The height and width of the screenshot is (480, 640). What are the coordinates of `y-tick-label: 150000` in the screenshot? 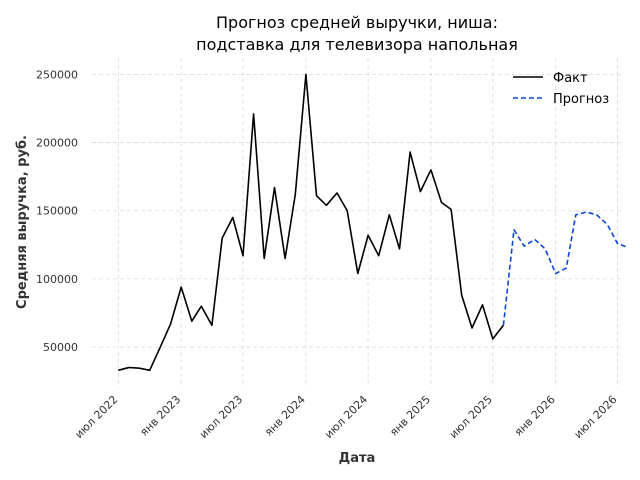 It's located at (57, 211).